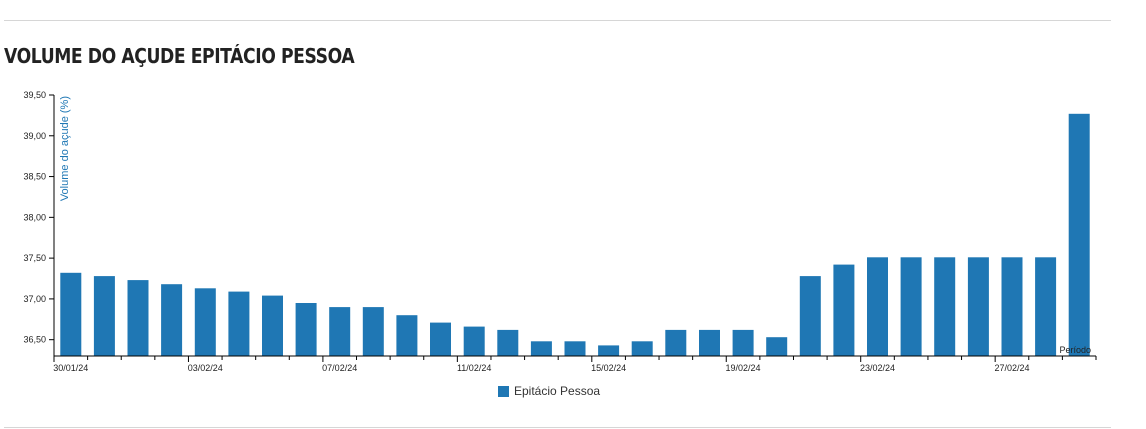 Image resolution: width=1146 pixels, height=429 pixels. What do you see at coordinates (503, 391) in the screenshot?
I see `legend-swatch` at bounding box center [503, 391].